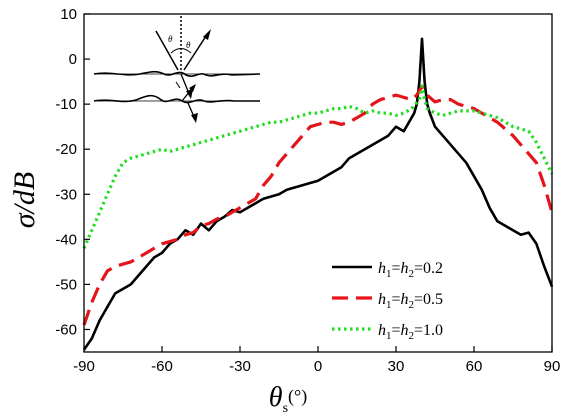 This screenshot has height=416, width=568. What do you see at coordinates (66, 239) in the screenshot?
I see `y-tick-label: -40` at bounding box center [66, 239].